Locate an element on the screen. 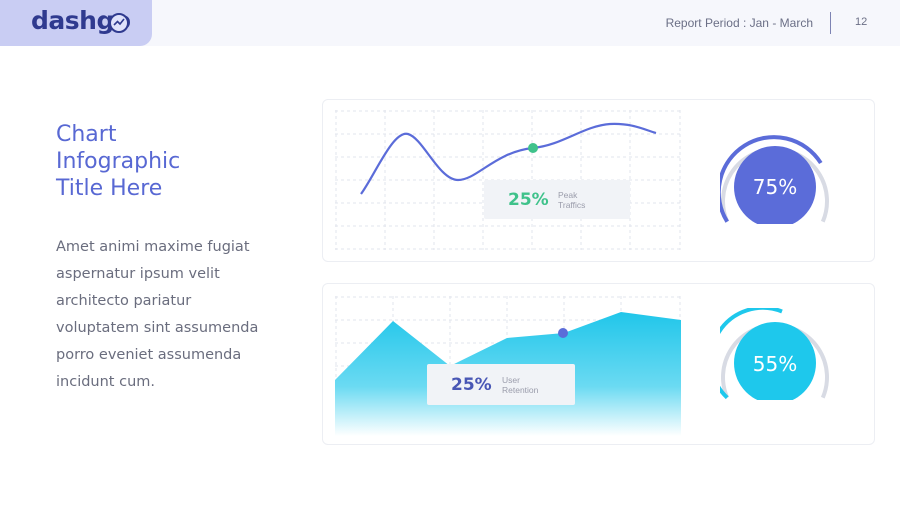 Image resolution: width=900 pixels, height=506 pixels. header-bar: dashgo Report Period : Jan - March 12 is located at coordinates (450, 23).